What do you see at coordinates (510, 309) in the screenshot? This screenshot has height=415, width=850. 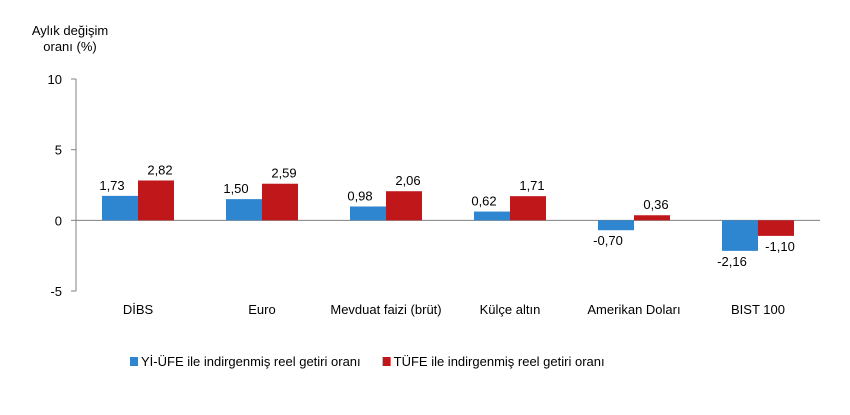 I see `category-label: Külçe altın` at bounding box center [510, 309].